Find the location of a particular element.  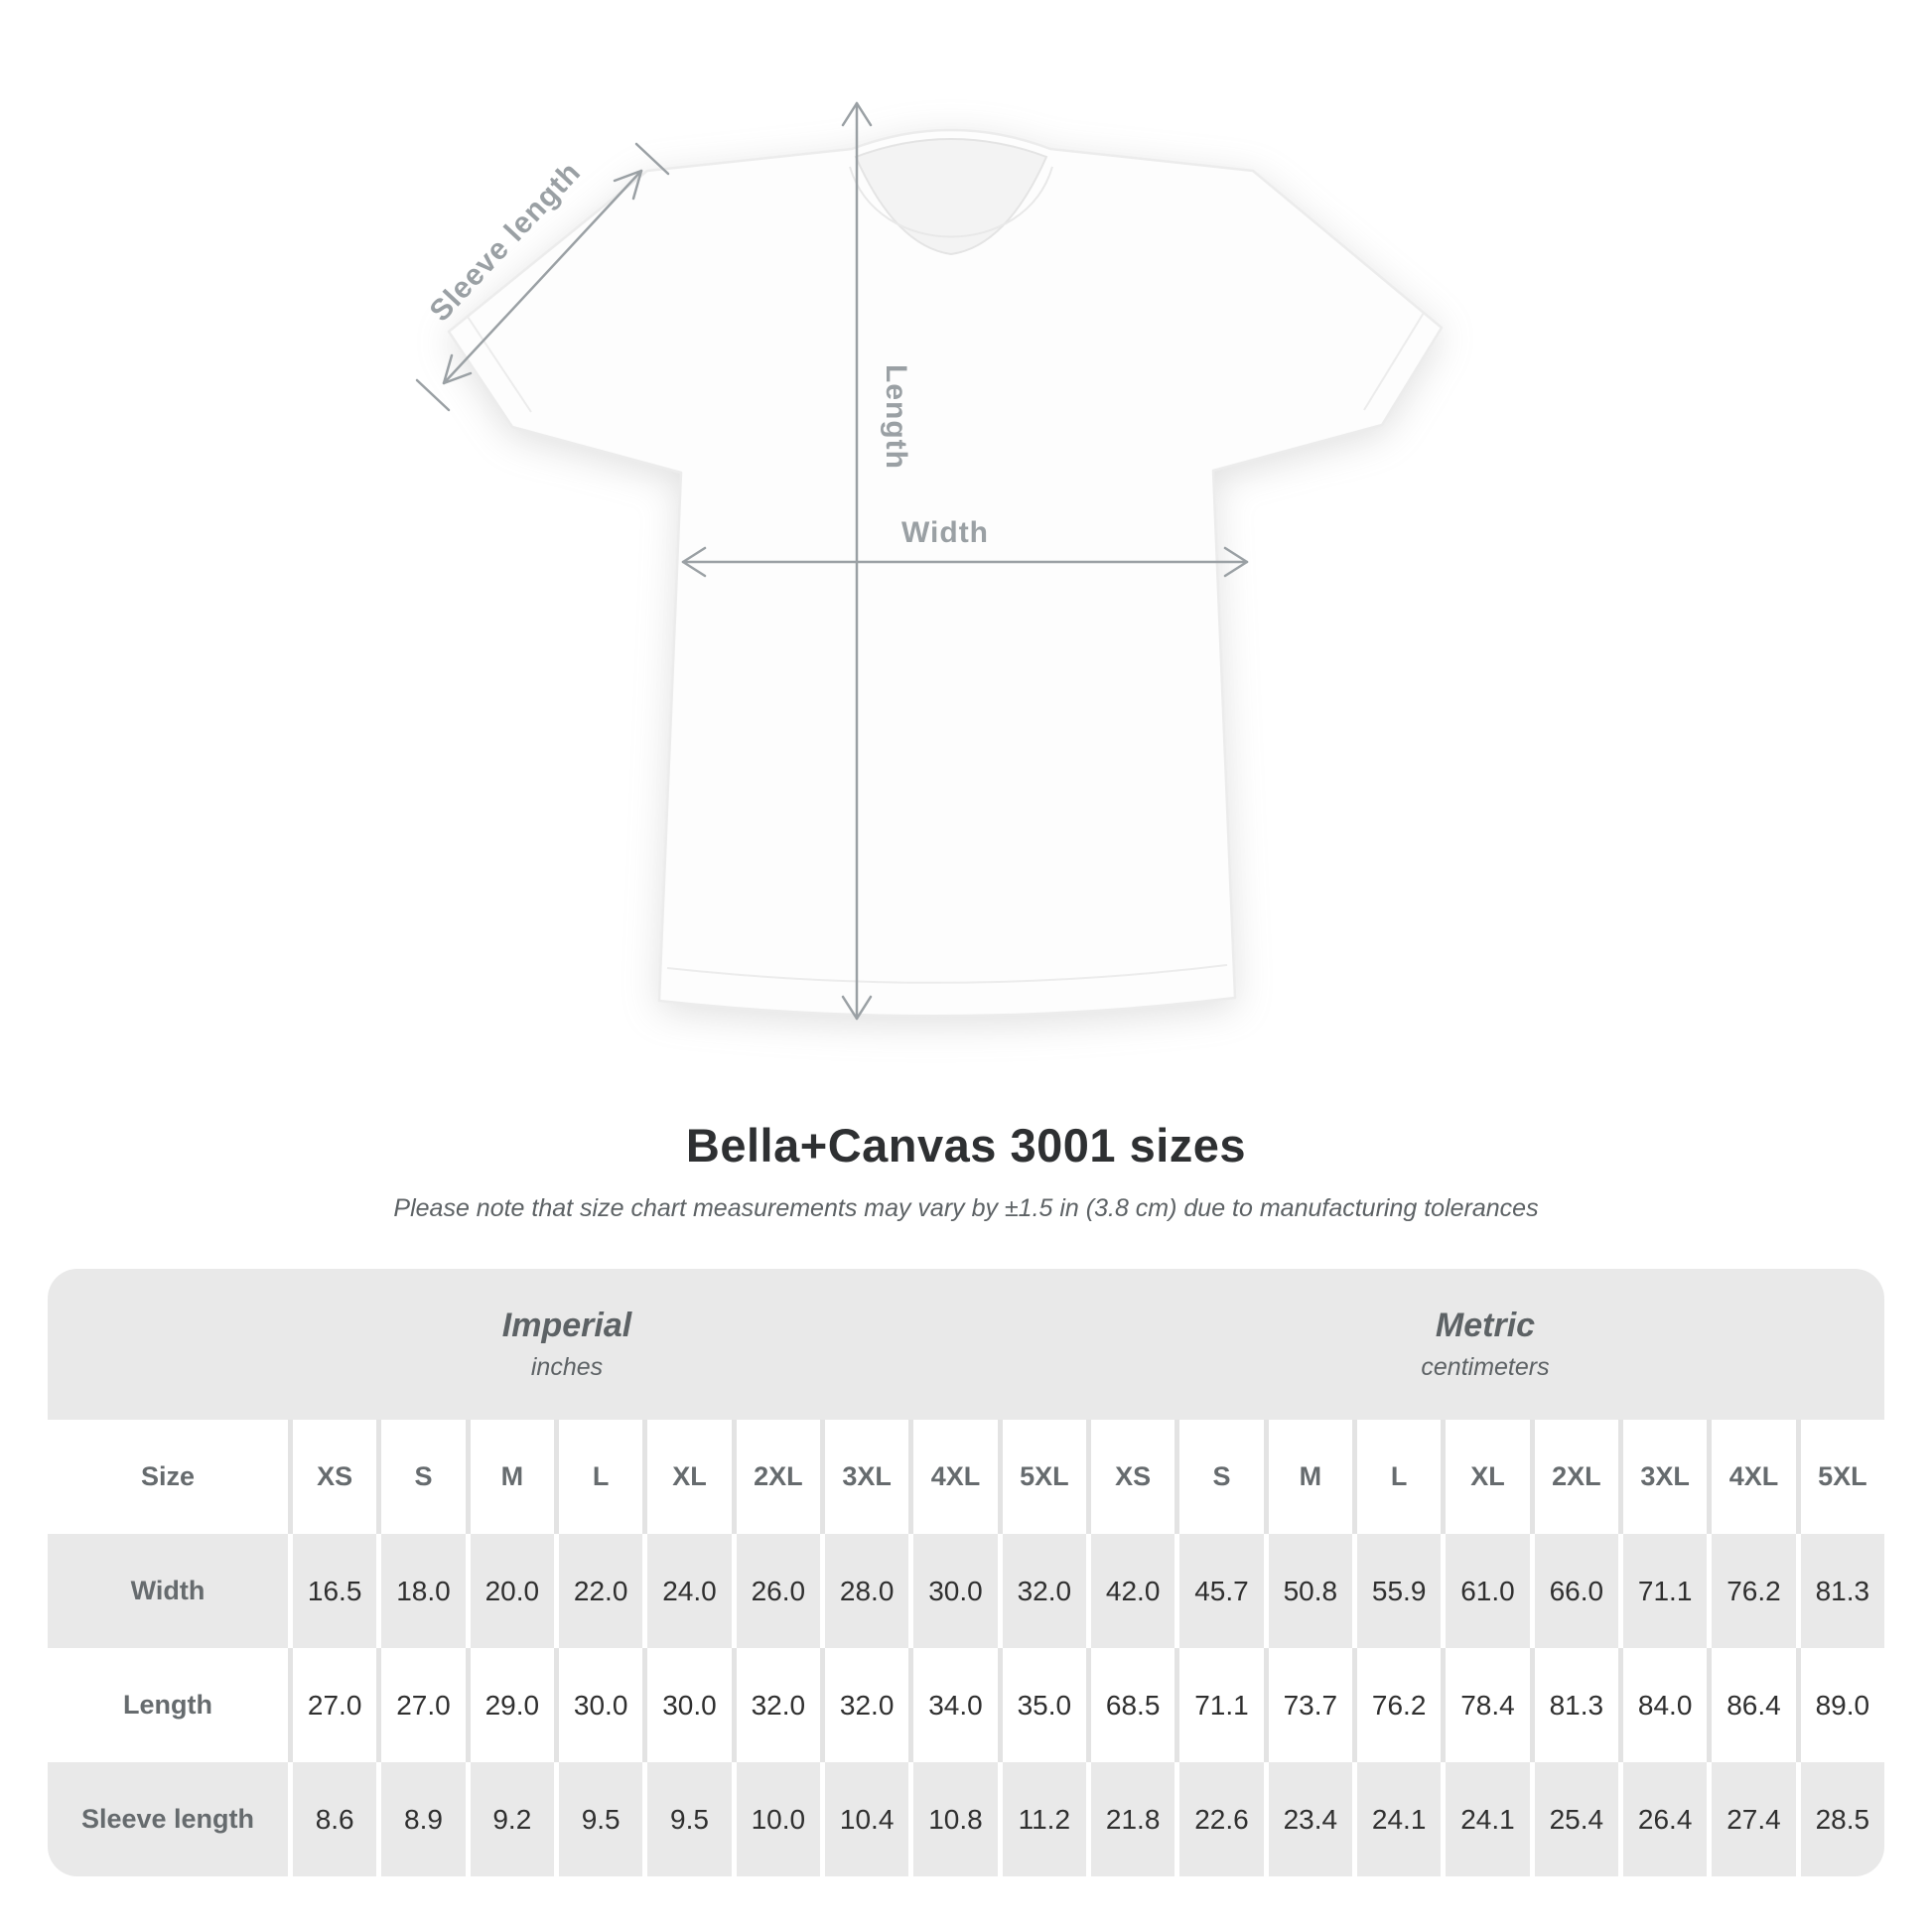

value-cell-metric: 28.5 is located at coordinates (1839, 1819).